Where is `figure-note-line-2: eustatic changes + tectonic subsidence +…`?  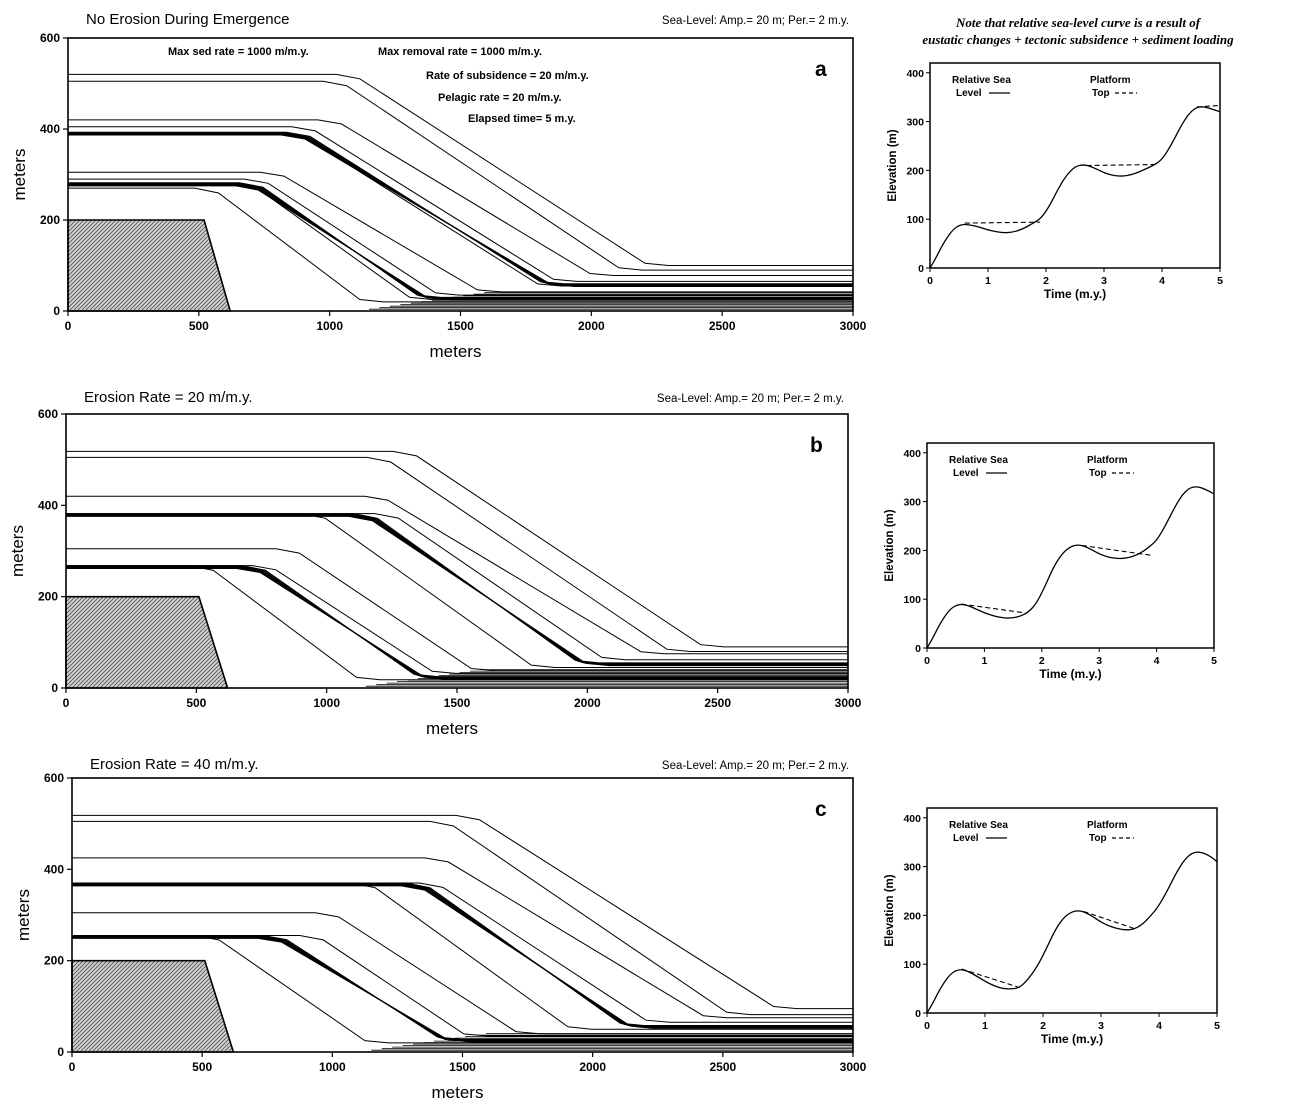
figure-note-line-2: eustatic changes + tectonic subsidence +… is located at coordinates (1078, 39).